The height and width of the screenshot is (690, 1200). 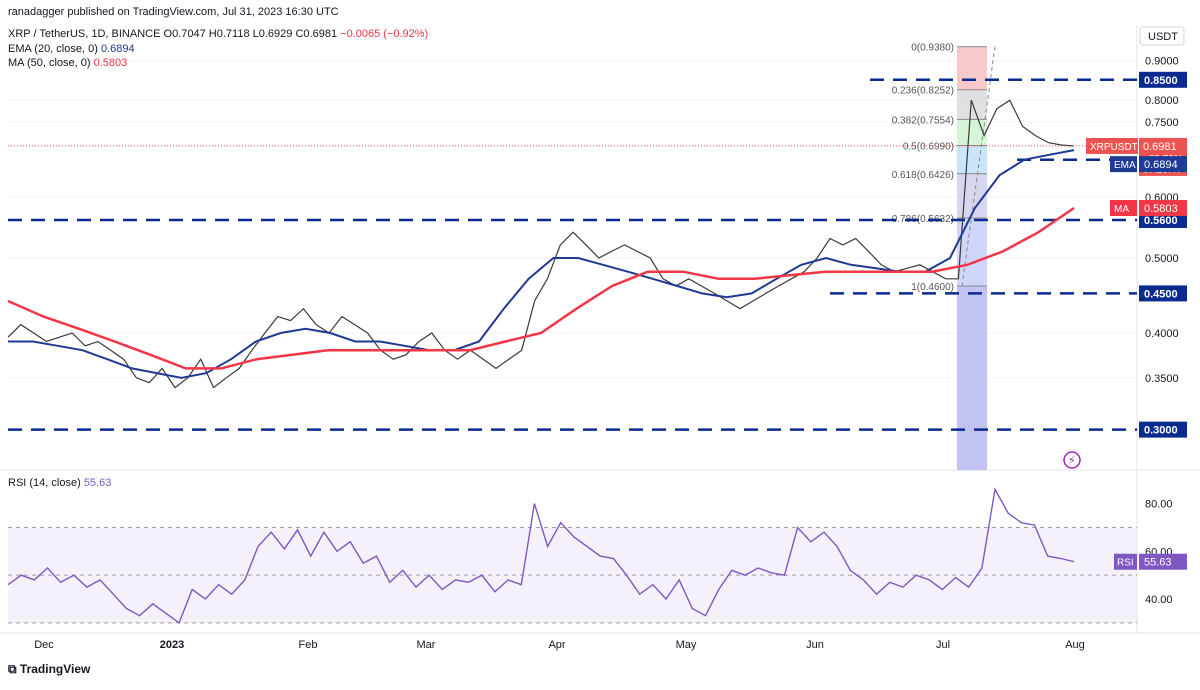 I want to click on time-tick-label: Apr, so click(x=556, y=645).